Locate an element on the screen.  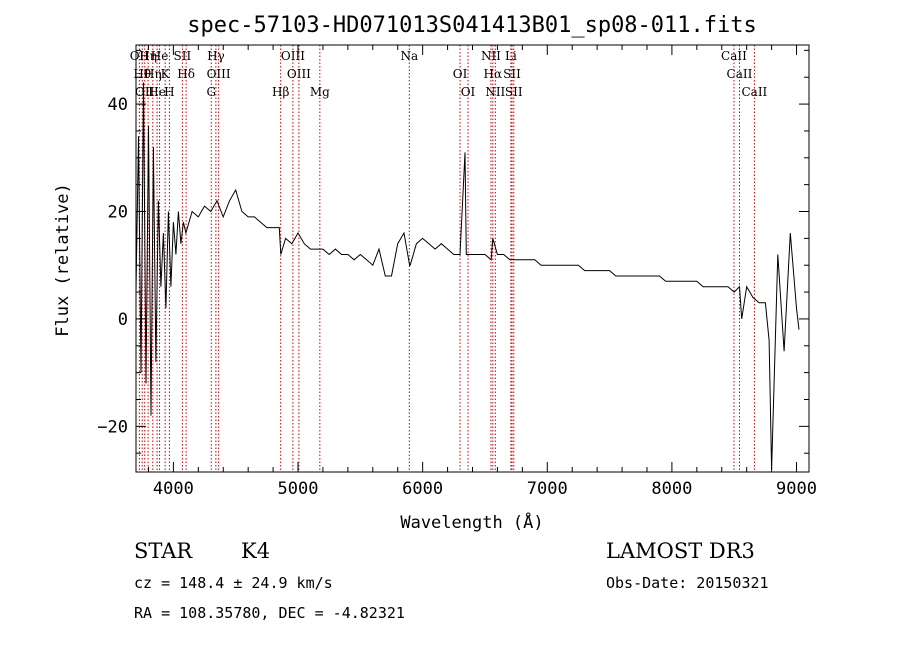
x-tick-label: 6000 is located at coordinates (422, 489).